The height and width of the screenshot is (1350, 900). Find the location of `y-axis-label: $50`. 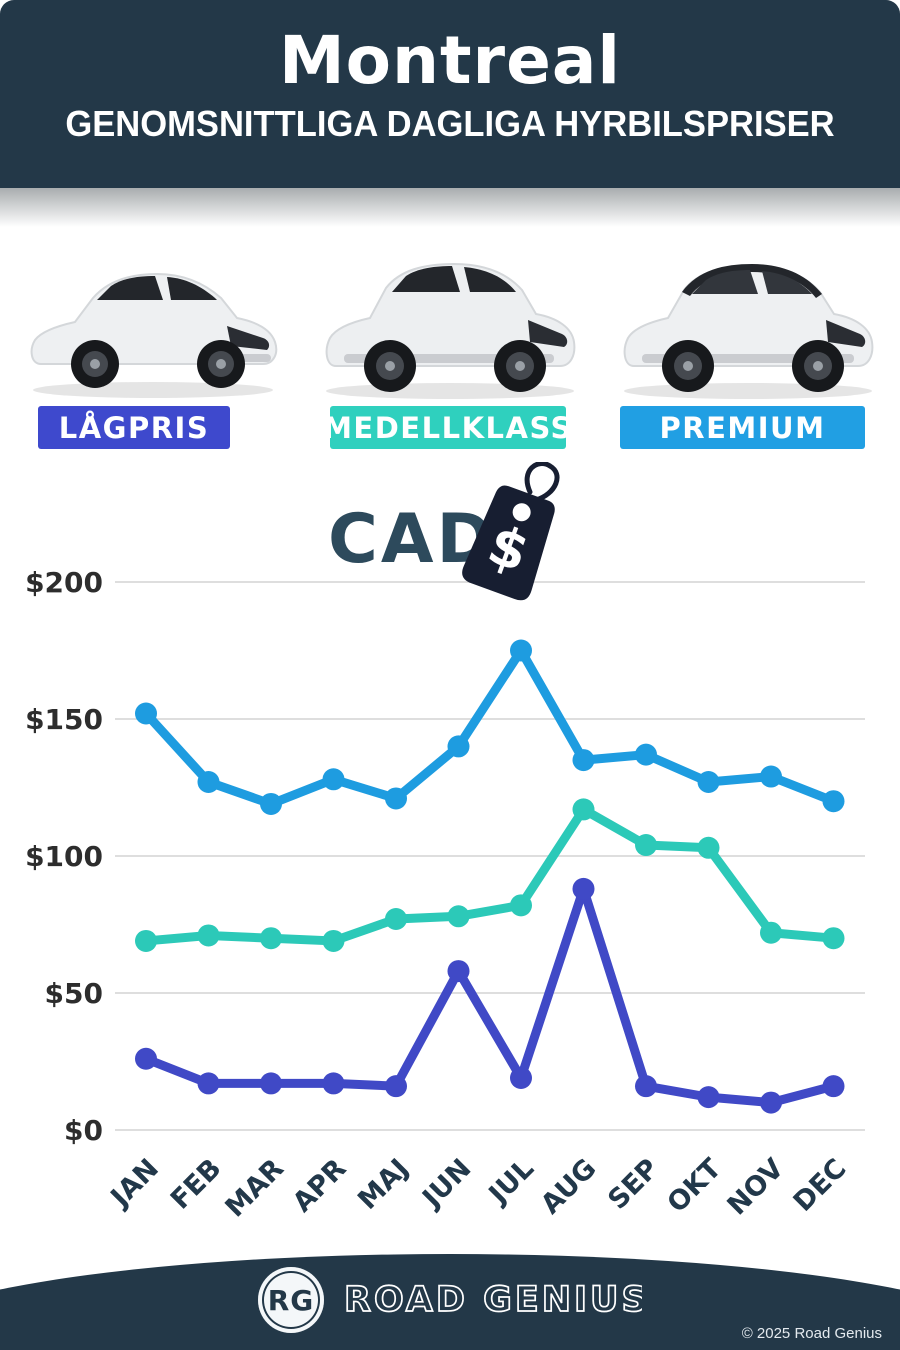

y-axis-label: $50 is located at coordinates (74, 993).